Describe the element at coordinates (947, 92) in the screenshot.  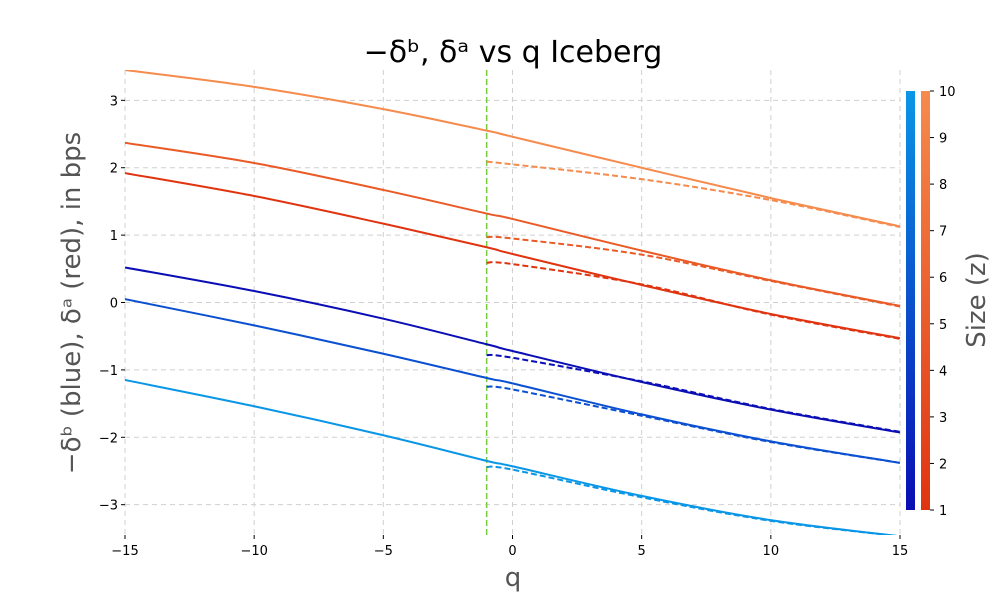
I see `colorbar-tick-label: 10` at that location.